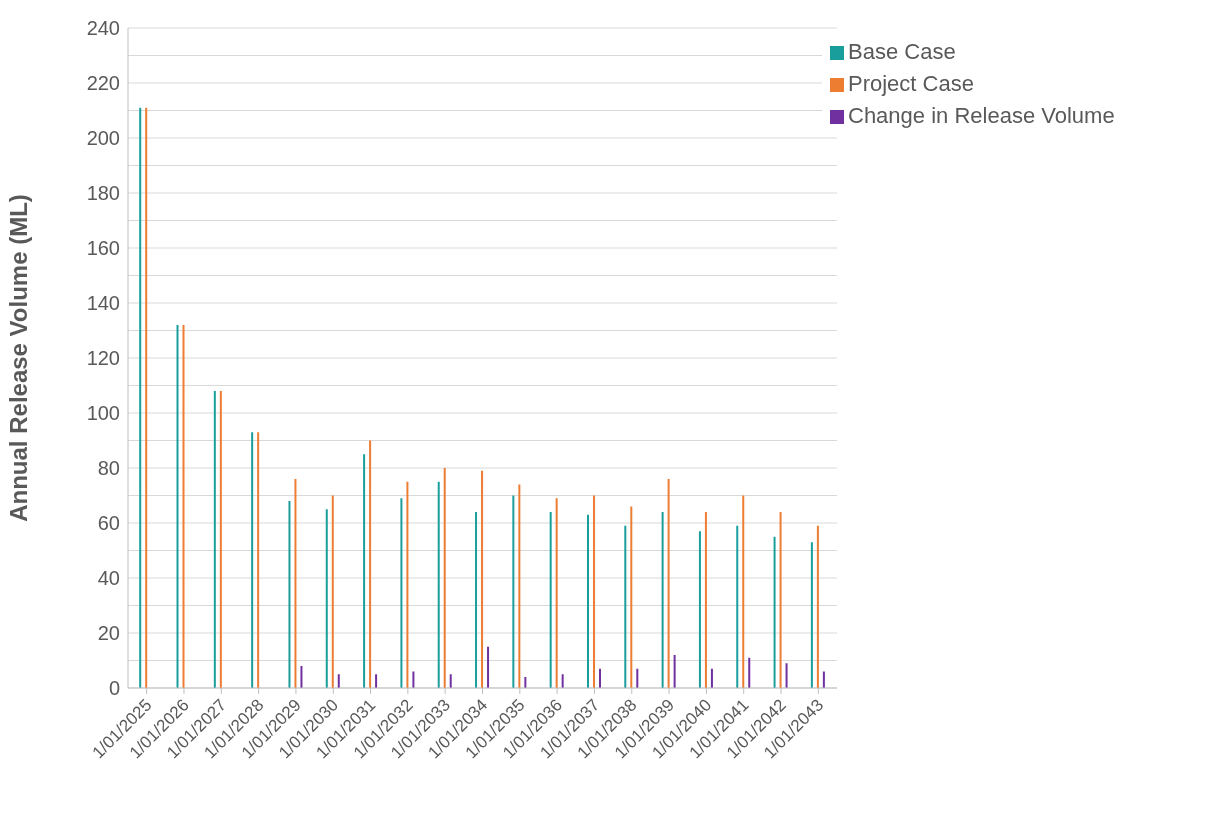 The height and width of the screenshot is (814, 1225). What do you see at coordinates (103, 248) in the screenshot?
I see `y-tick-label: 160` at bounding box center [103, 248].